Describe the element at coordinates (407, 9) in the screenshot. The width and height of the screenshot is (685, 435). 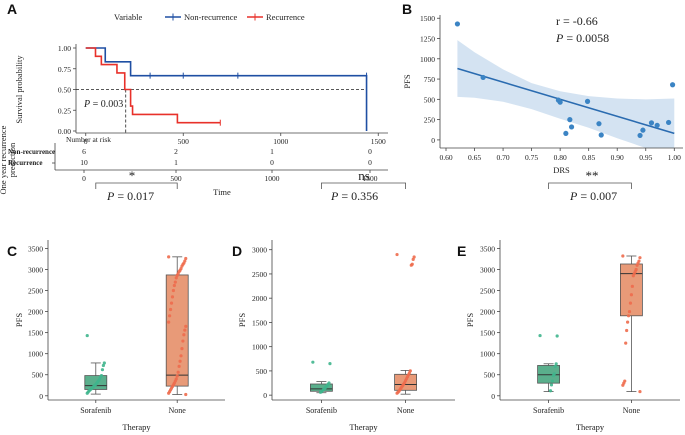
I see `panel-letter-b: B` at that location.